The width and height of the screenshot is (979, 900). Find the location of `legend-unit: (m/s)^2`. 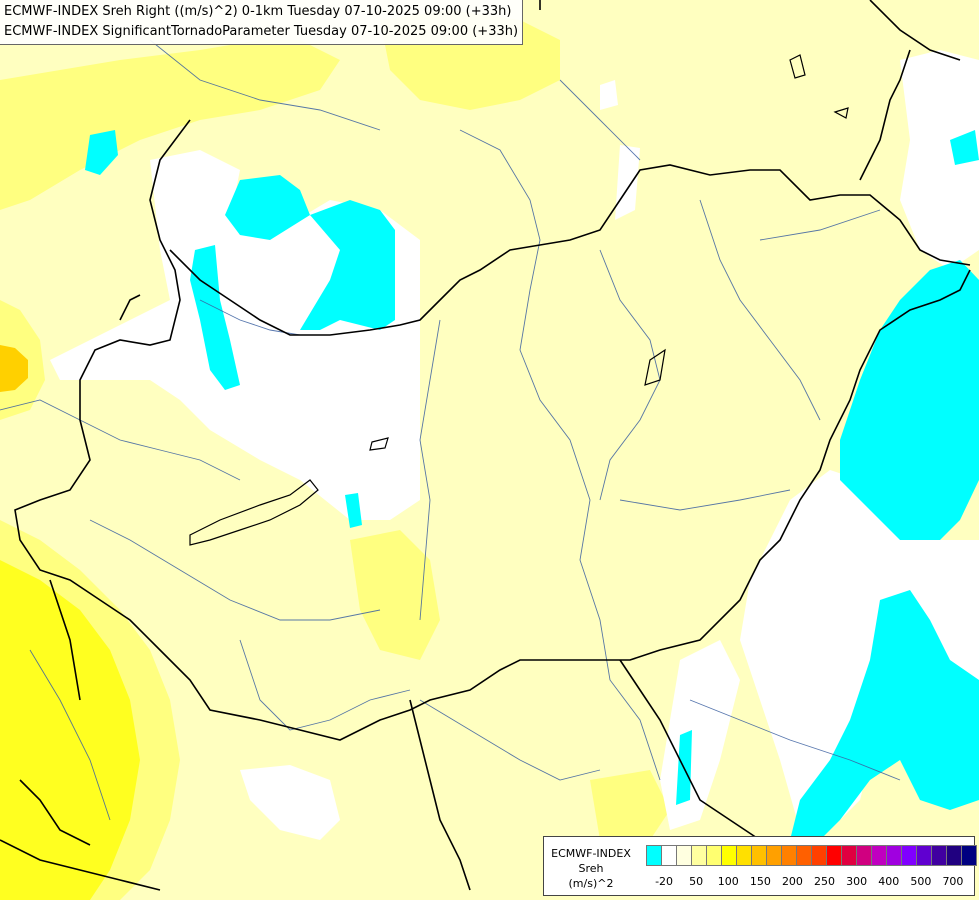

legend-unit: (m/s)^2 is located at coordinates (591, 883).